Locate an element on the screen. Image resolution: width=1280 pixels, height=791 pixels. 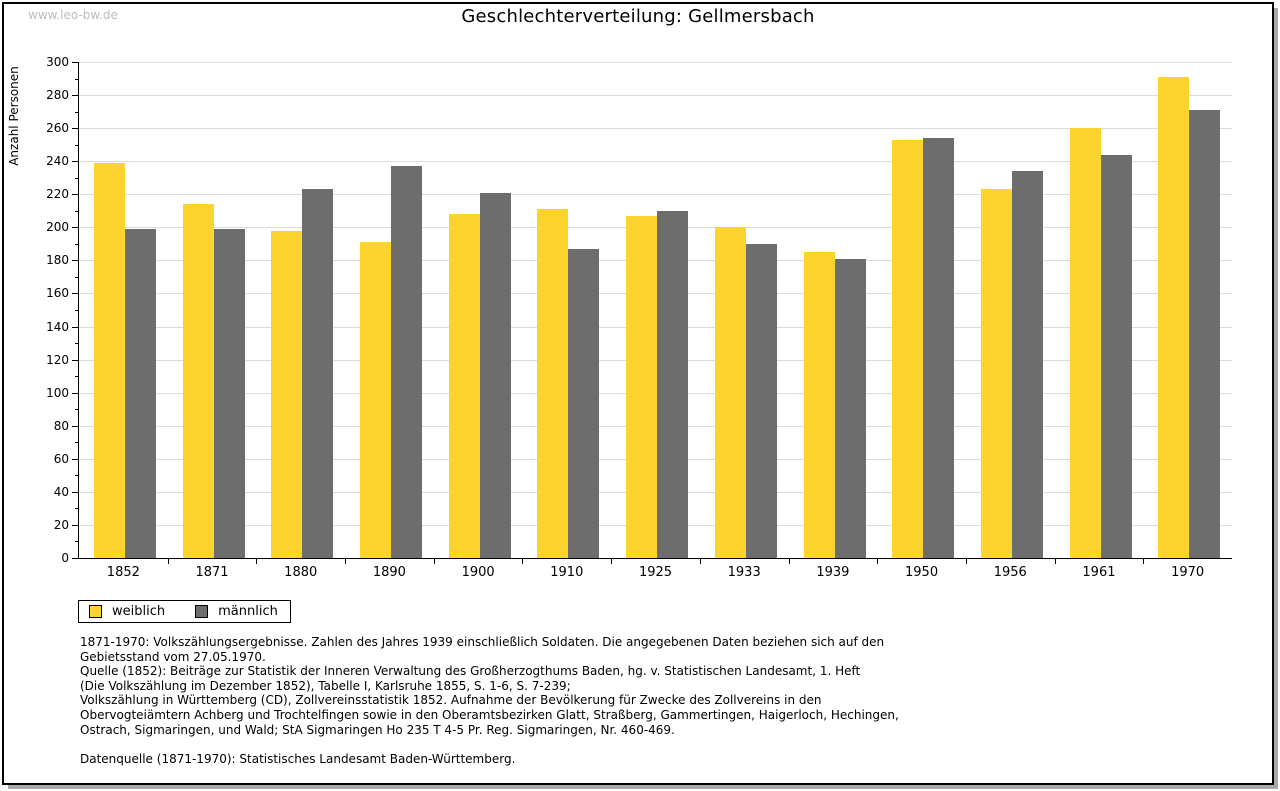
y-axis-tick-label: 180 is located at coordinates (57, 260).